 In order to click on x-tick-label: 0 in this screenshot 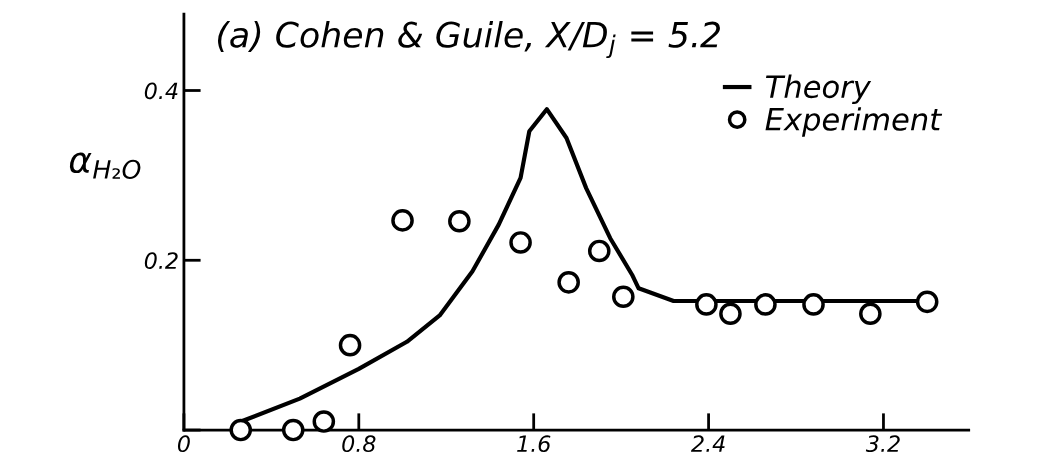, I will do `click(183, 444)`.